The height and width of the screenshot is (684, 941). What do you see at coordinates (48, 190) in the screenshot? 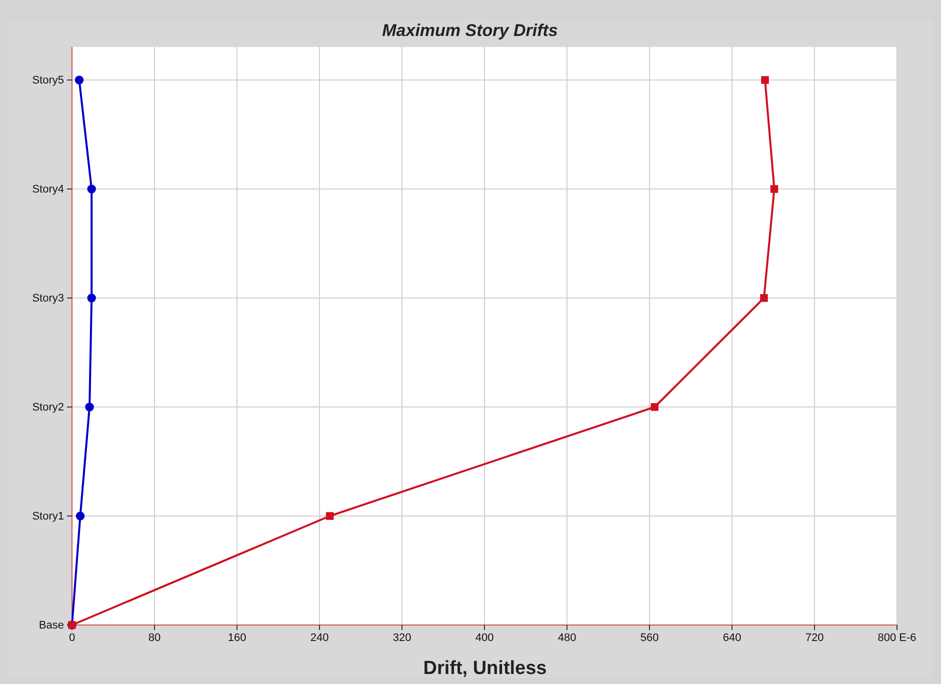
I see `y-tick-label: Story4` at bounding box center [48, 190].